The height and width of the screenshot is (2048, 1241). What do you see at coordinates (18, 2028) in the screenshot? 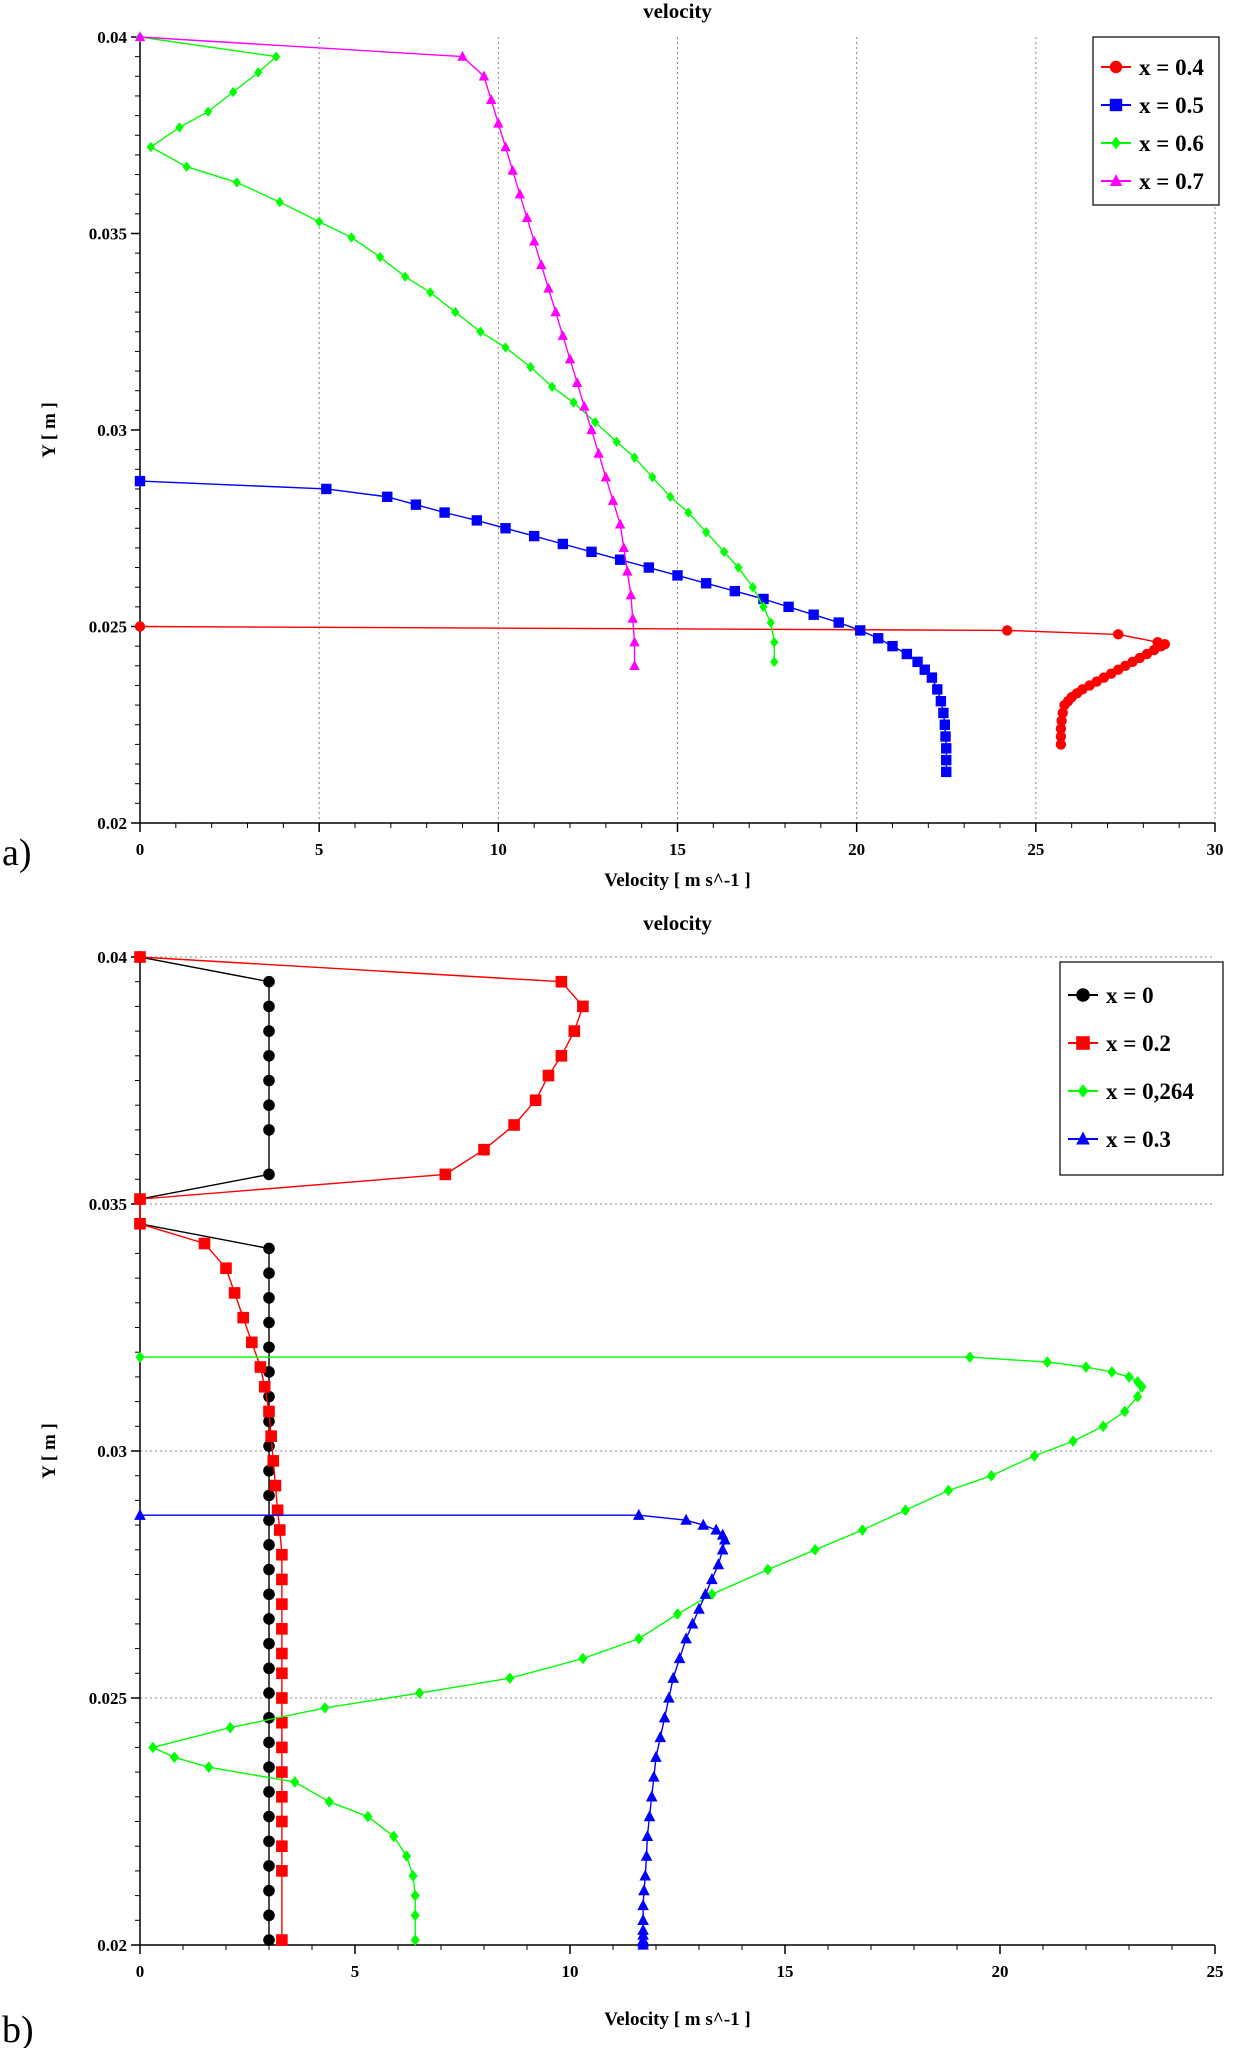
I see `panel-label-b: b)` at bounding box center [18, 2028].